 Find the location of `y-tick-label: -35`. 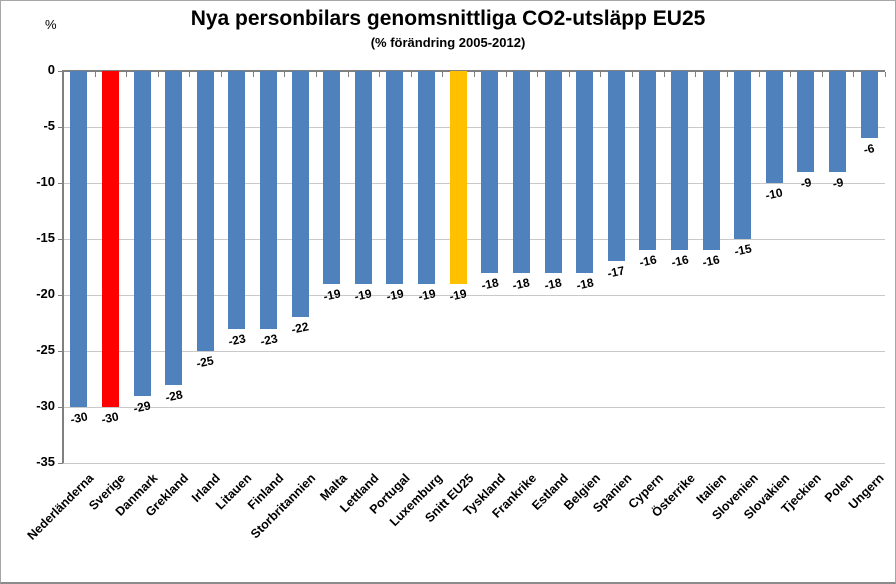

y-tick-label: -35 is located at coordinates (45, 461).